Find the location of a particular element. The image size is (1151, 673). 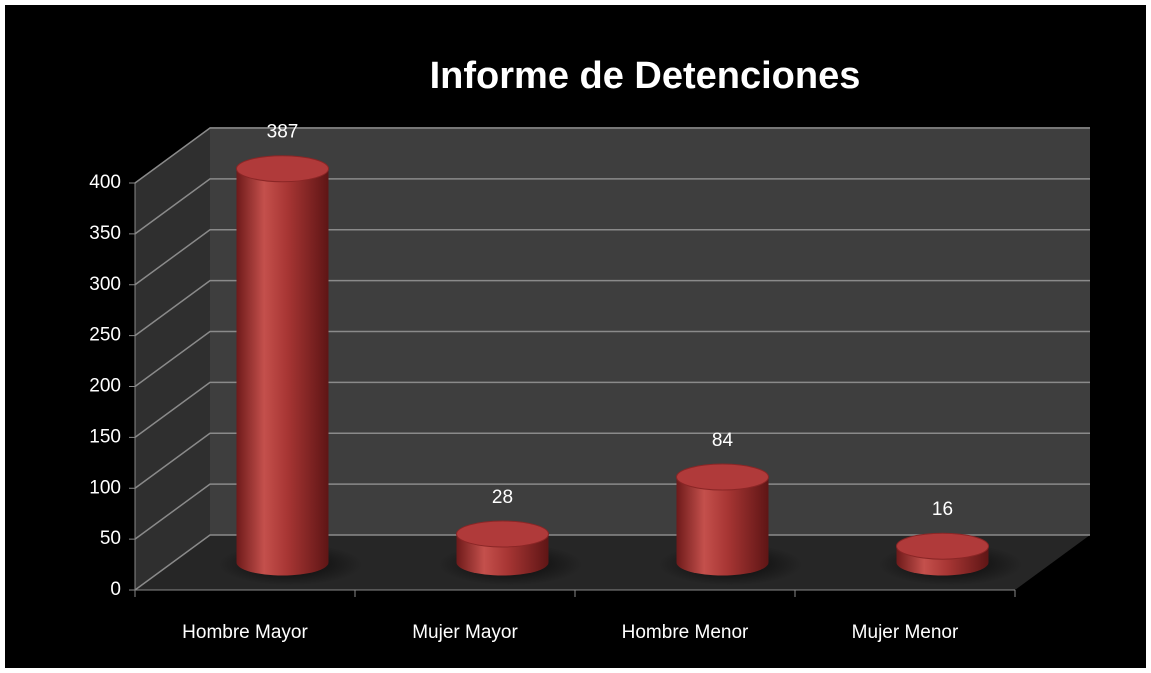

y-tick-label: 100 is located at coordinates (105, 487).